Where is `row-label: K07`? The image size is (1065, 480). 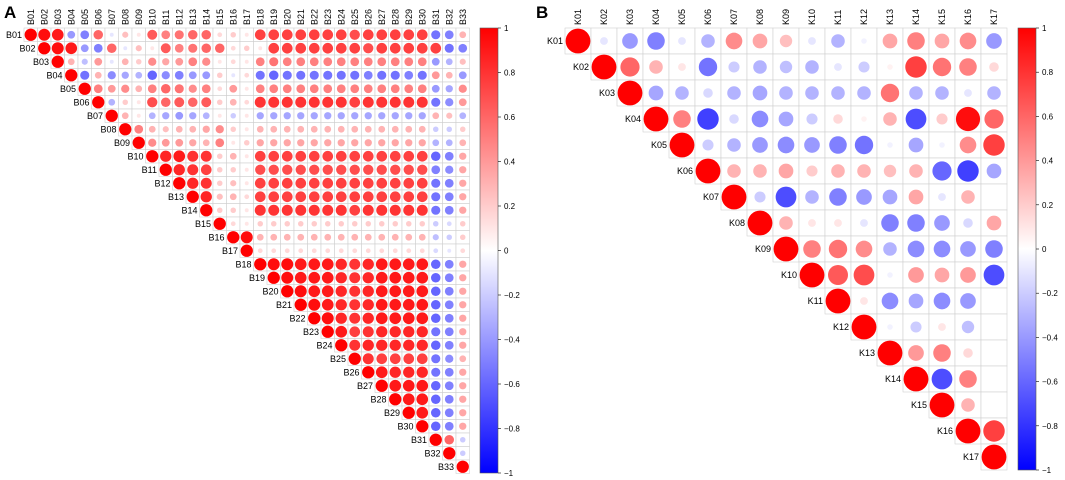 row-label: K07 is located at coordinates (711, 197).